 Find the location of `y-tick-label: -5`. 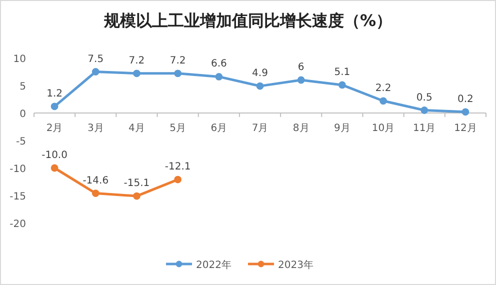

y-tick-label: -5 is located at coordinates (21, 142).